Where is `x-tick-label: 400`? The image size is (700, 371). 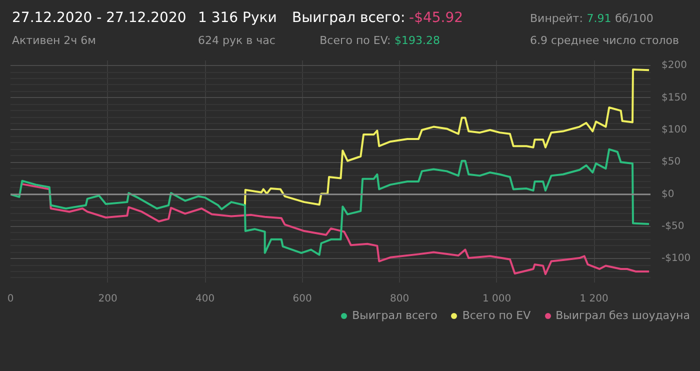
x-tick-label: 400 is located at coordinates (205, 299).